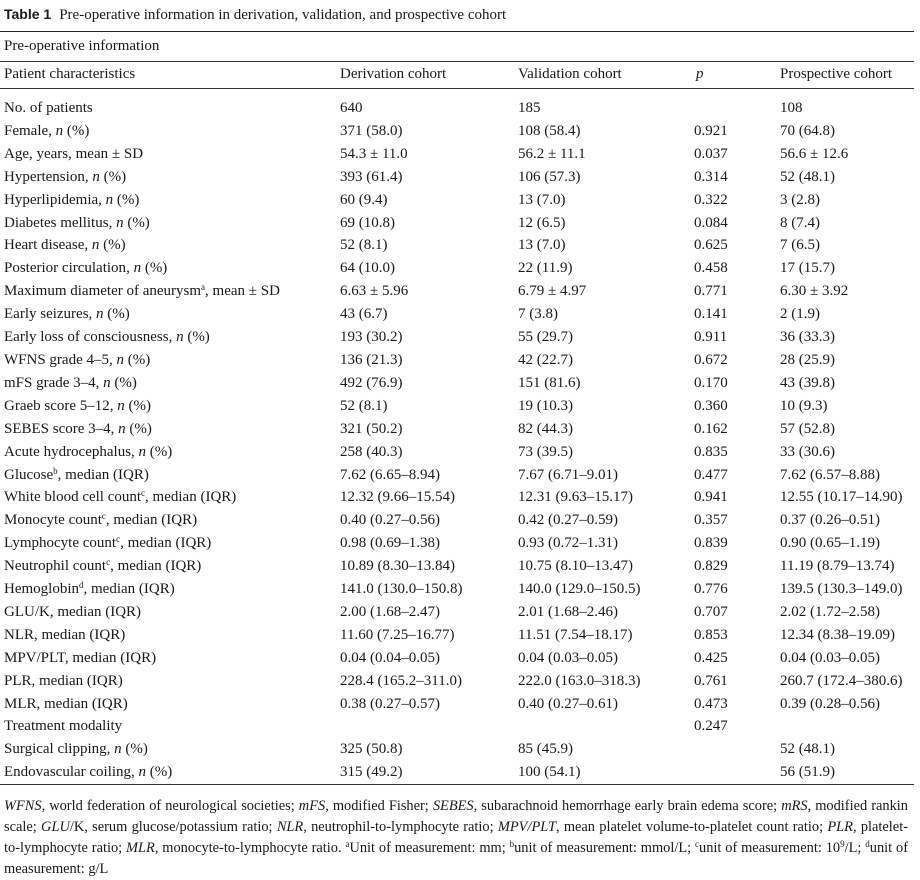  I want to click on def-gluk: , serum glucose/potassium ratio;, so click(180, 827).